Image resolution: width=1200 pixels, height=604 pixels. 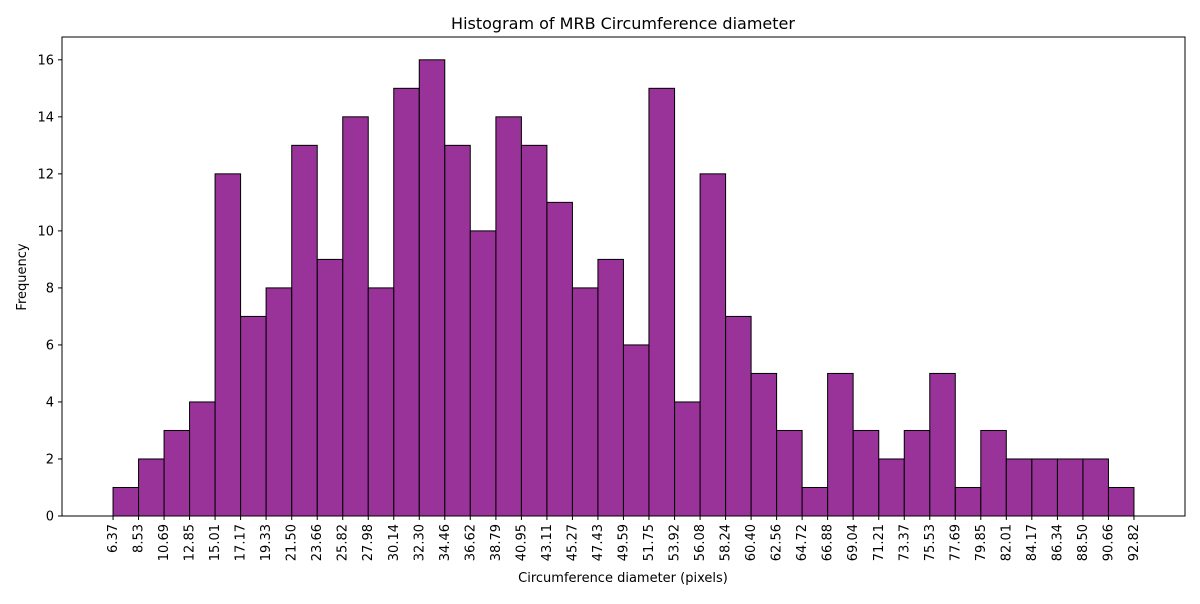 What do you see at coordinates (700, 542) in the screenshot?
I see `x-tick-label: 56.08` at bounding box center [700, 542].